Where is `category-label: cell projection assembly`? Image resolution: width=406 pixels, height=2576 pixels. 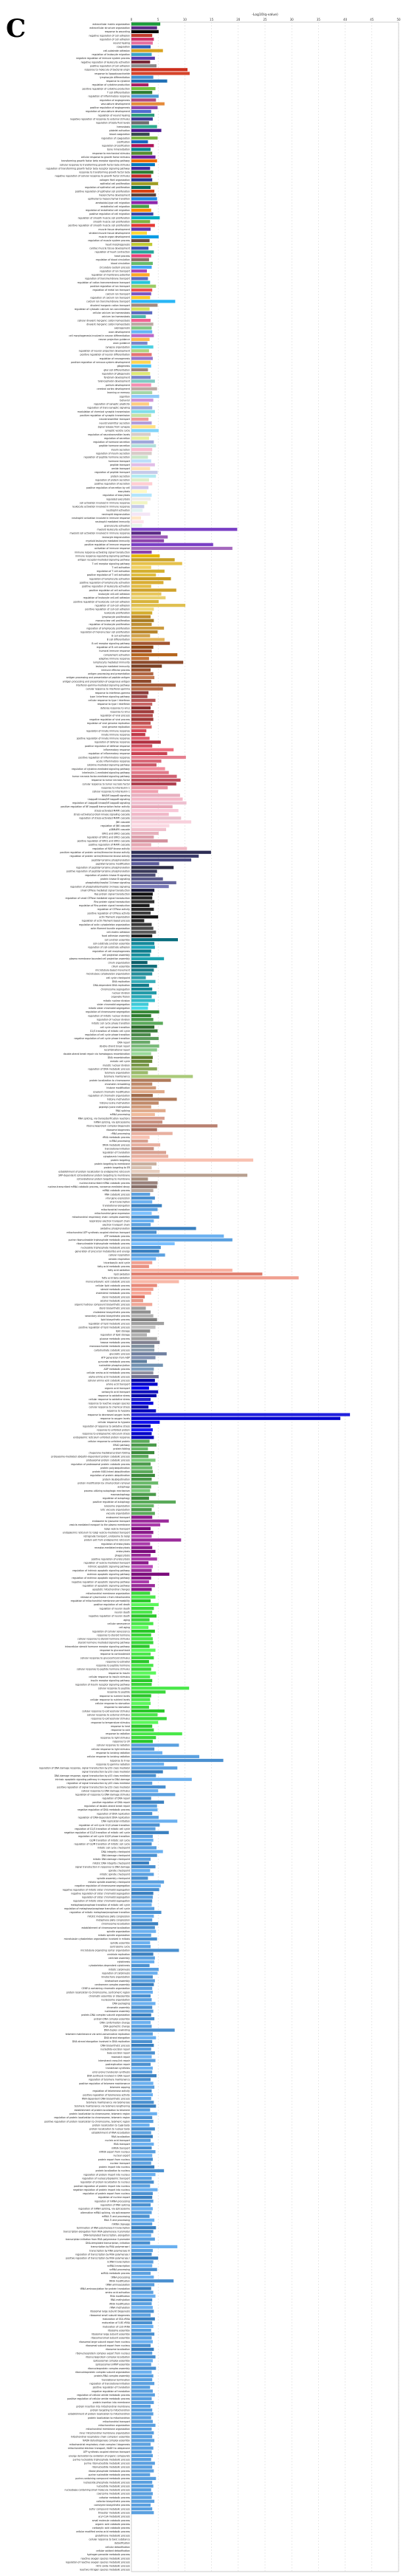 category-label: cell projection assembly is located at coordinates (117, 956).